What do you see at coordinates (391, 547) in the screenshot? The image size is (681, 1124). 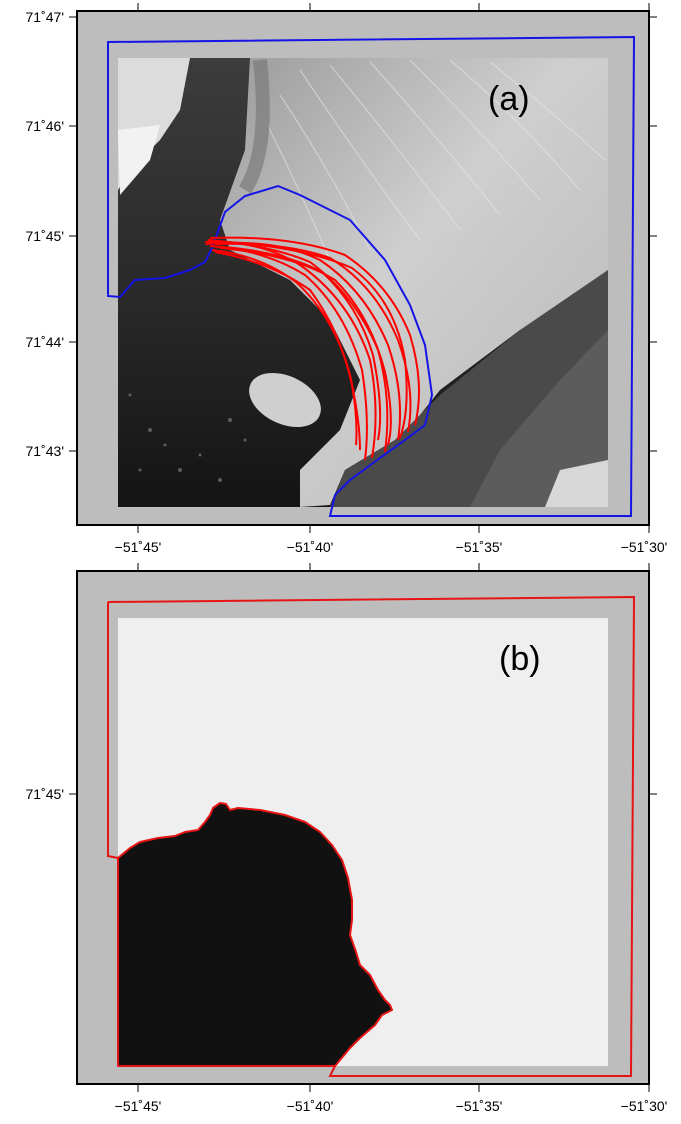 I see `panel-a-lon-labels: −51˚45' −51˚40' −51˚35' −51˚30'` at bounding box center [391, 547].